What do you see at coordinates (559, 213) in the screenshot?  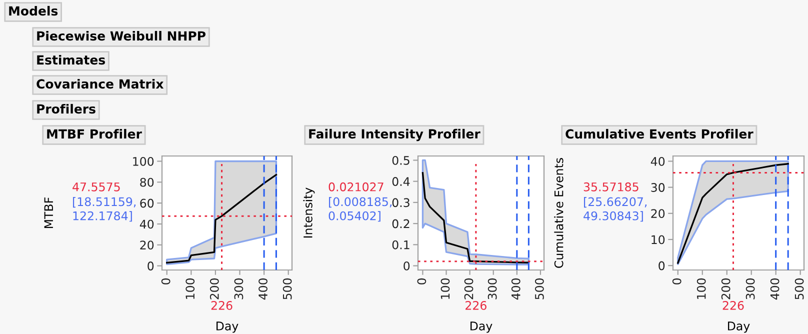 I see `y-axis-title: Cumulative Events` at bounding box center [559, 213].